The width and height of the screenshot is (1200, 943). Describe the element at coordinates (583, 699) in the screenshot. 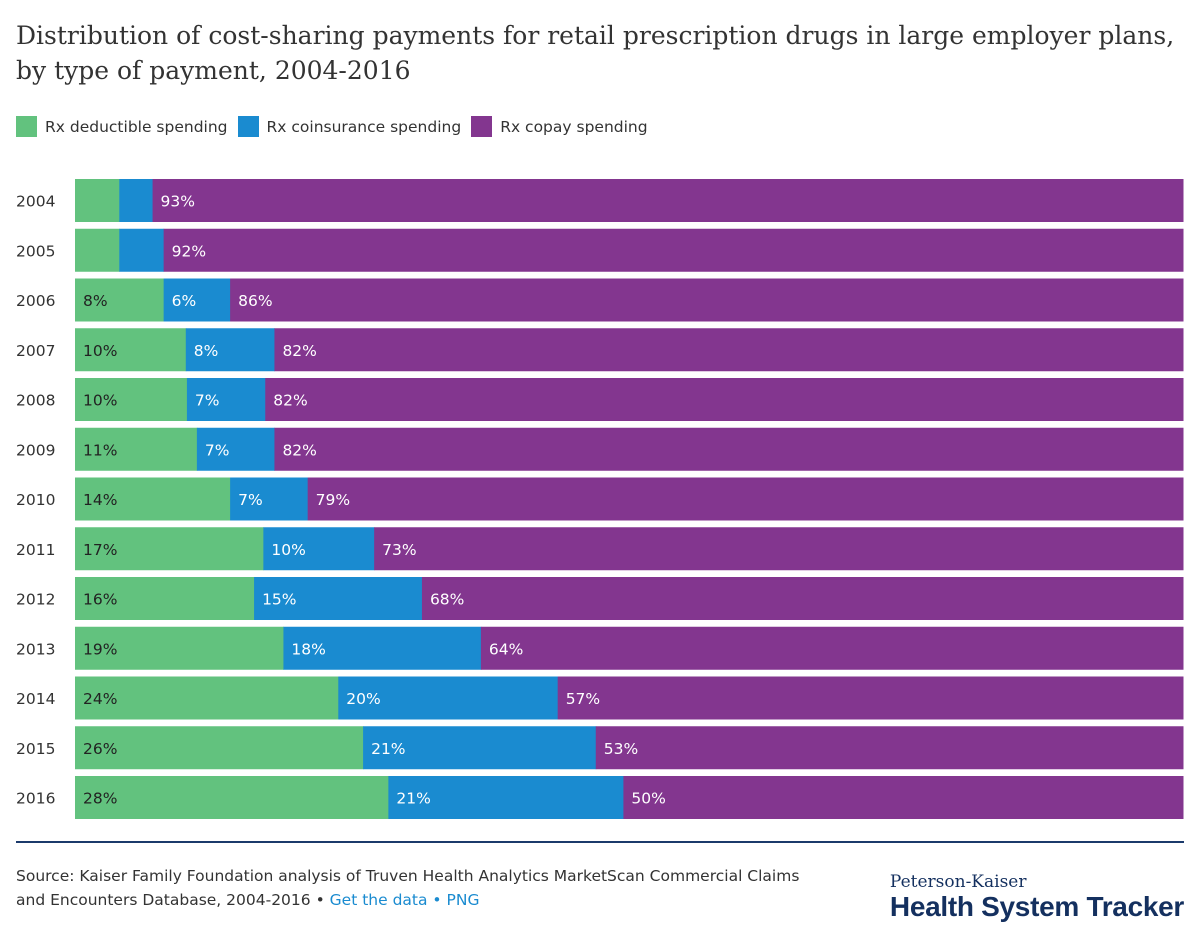

I see `data-label: 57%` at that location.